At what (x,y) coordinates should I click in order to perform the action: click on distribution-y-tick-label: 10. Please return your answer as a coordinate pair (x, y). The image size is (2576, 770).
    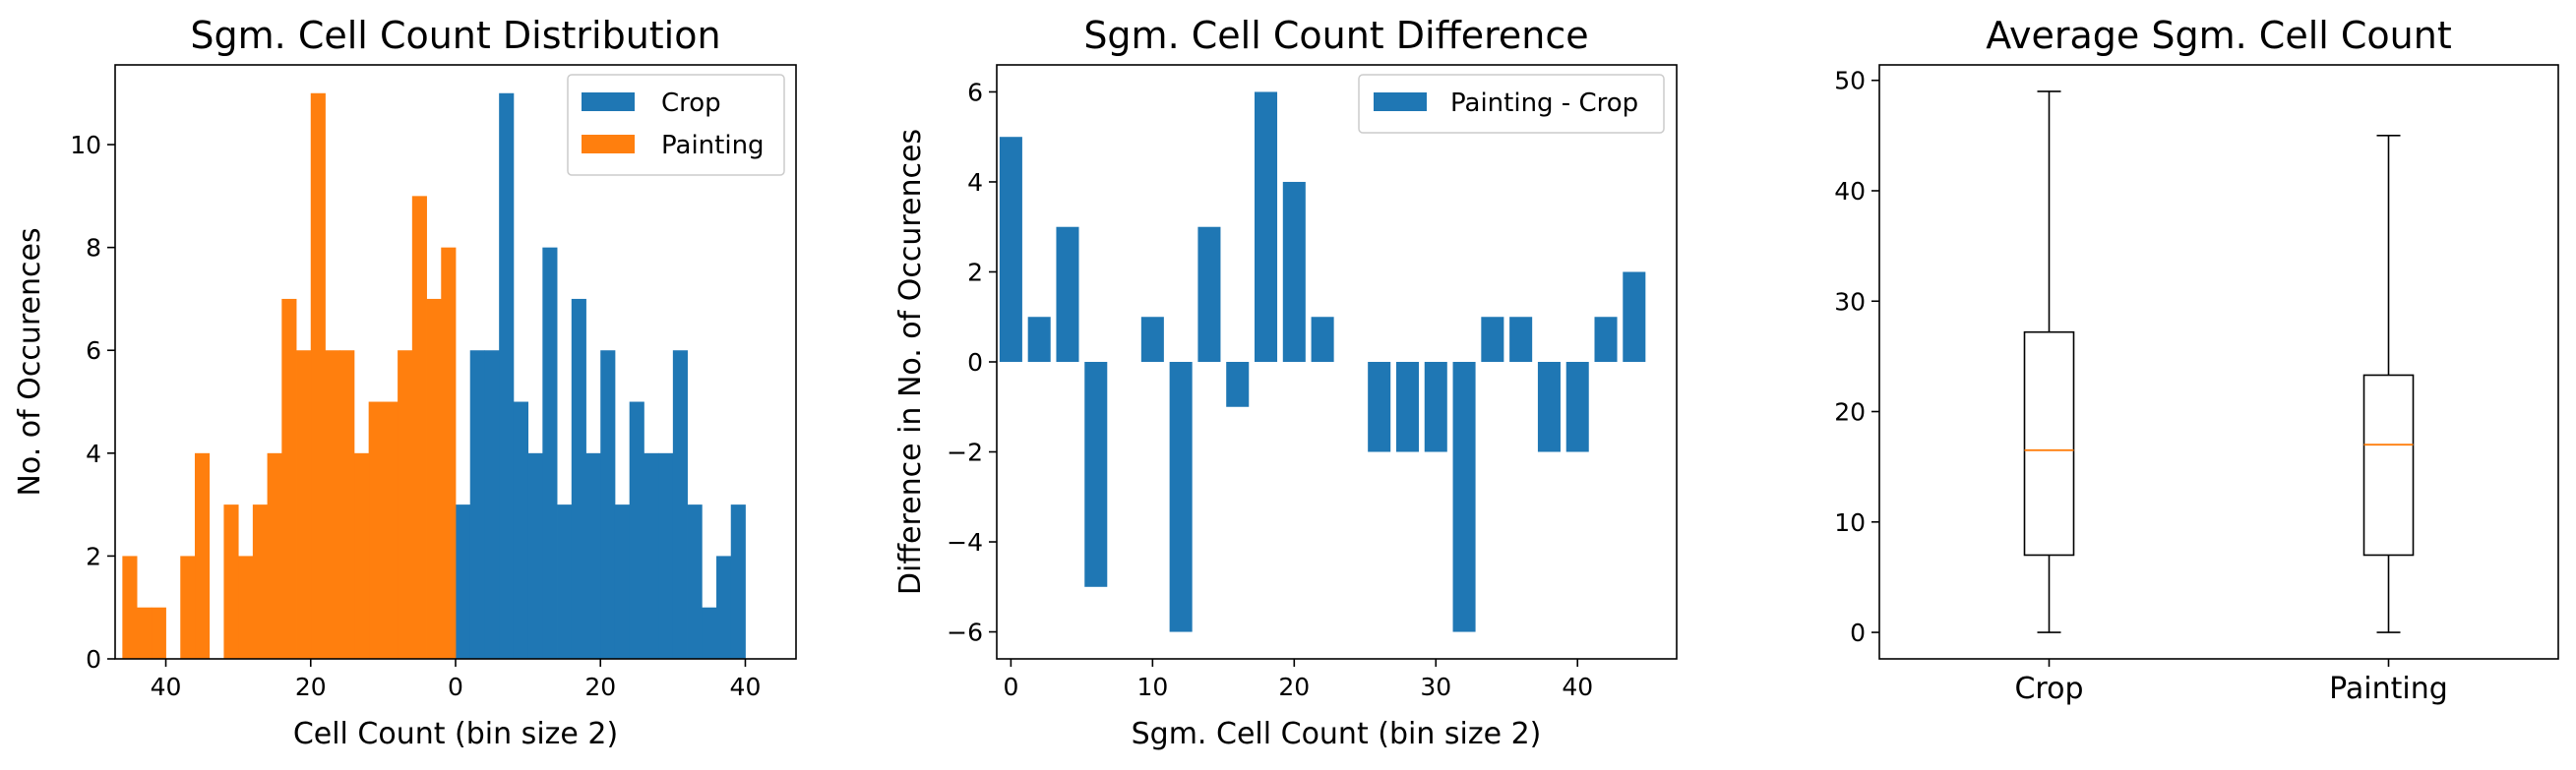
    Looking at the image, I should click on (85, 145).